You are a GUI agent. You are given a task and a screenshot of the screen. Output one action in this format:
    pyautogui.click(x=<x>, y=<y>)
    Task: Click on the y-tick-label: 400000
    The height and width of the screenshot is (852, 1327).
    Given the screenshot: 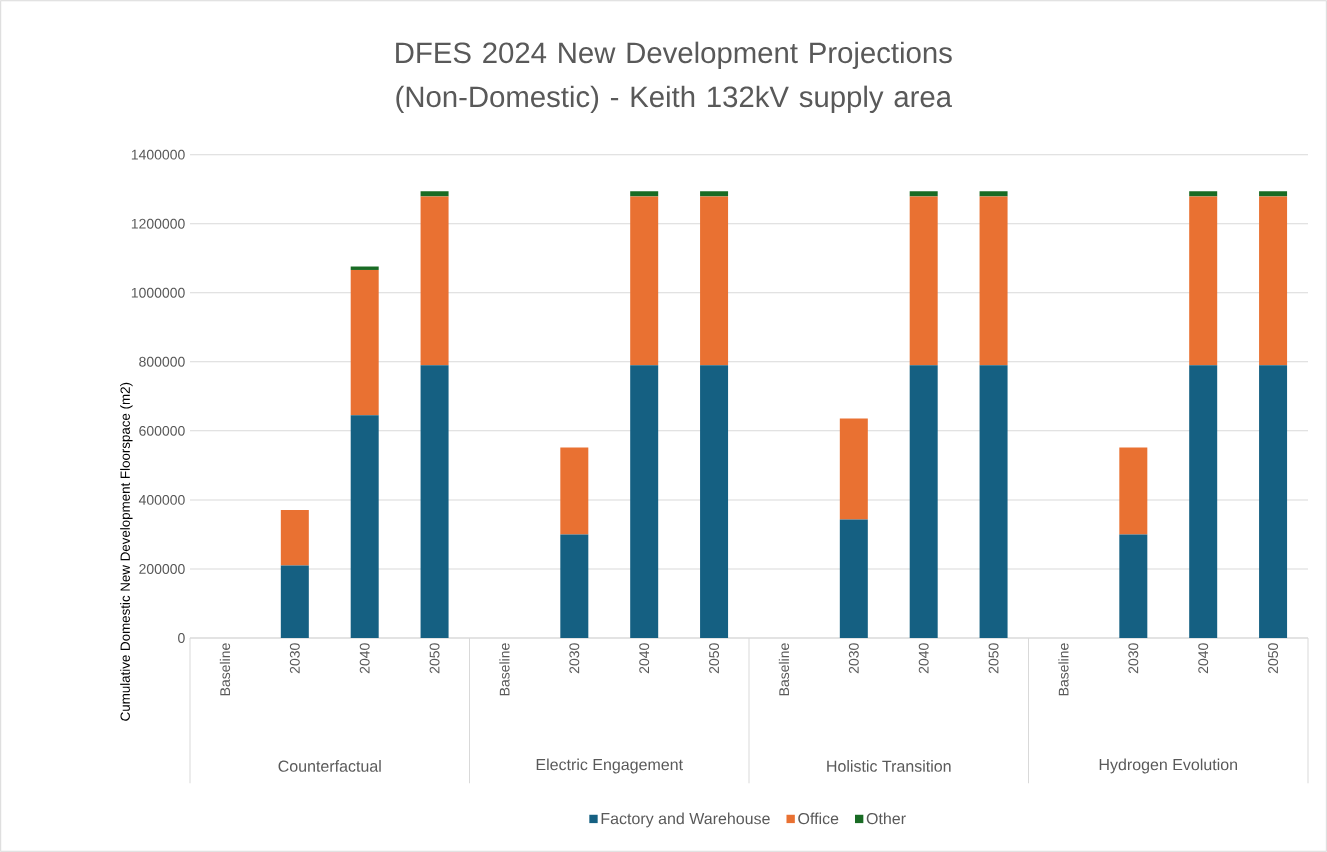 What is the action you would take?
    pyautogui.click(x=161, y=499)
    